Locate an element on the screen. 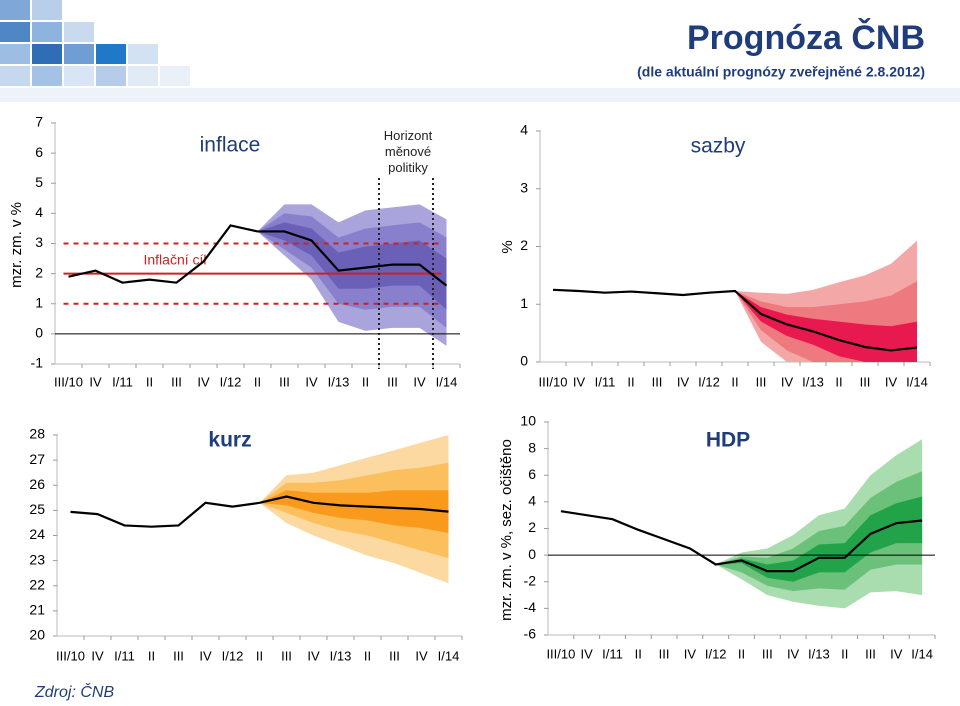 The image size is (960, 706). y-tick-label: 25 is located at coordinates (37, 509).